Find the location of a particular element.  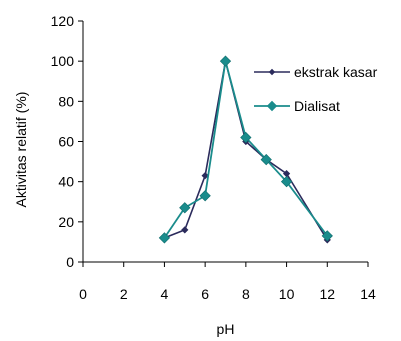

y-tick-label: 0 is located at coordinates (70, 262).